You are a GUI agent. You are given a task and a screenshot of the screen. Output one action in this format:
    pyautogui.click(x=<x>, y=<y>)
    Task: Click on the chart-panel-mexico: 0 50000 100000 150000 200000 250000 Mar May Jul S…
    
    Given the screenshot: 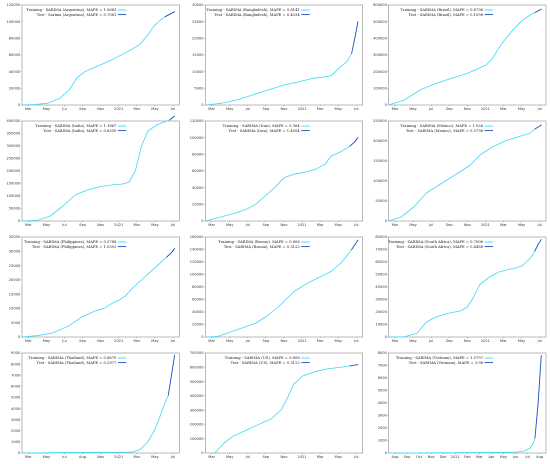 What is the action you would take?
    pyautogui.click(x=460, y=173)
    